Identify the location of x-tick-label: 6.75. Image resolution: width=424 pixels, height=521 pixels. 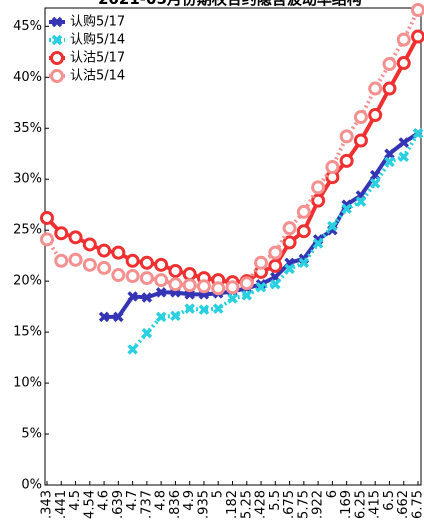
(417, 504).